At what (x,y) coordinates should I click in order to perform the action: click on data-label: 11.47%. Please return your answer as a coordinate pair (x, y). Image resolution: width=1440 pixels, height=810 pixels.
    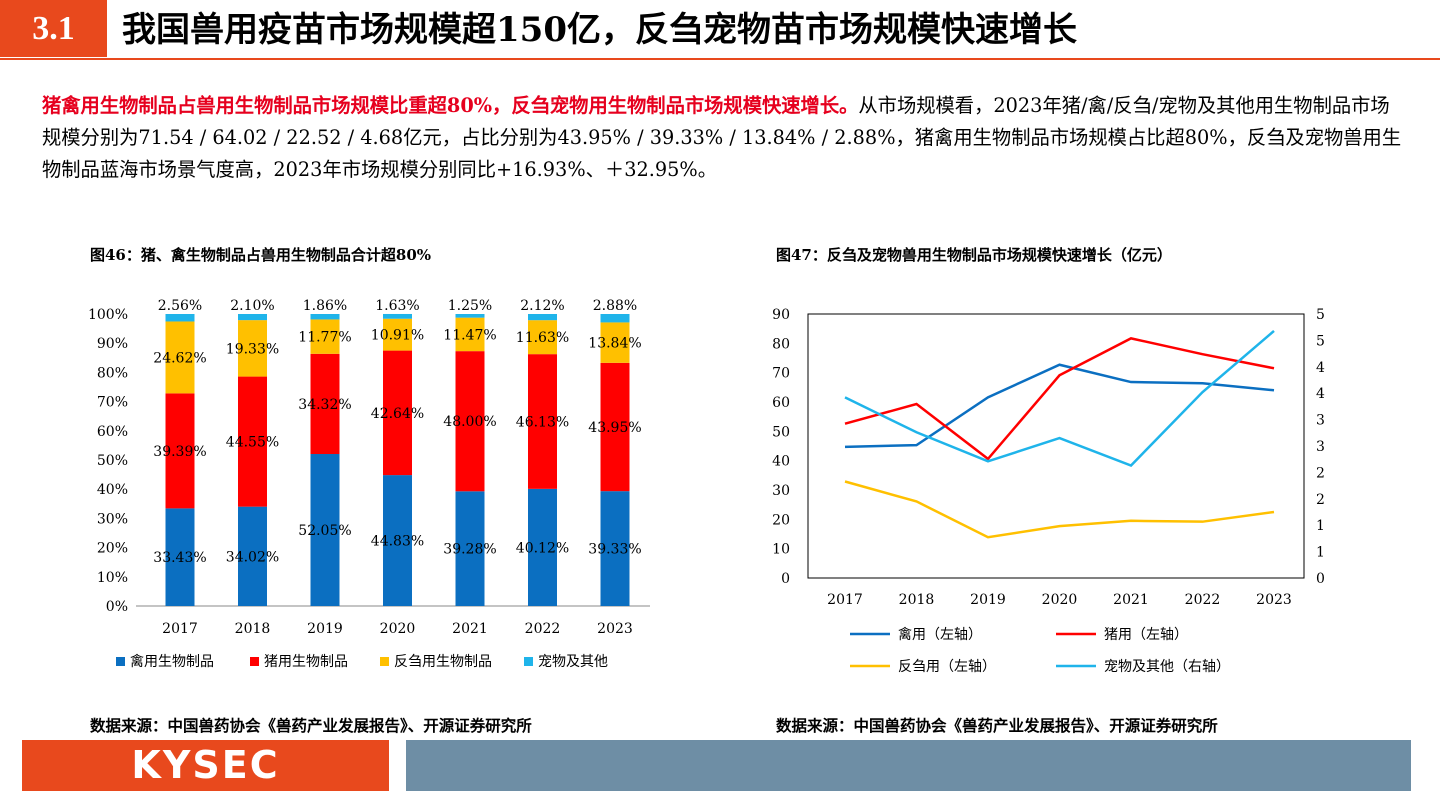
    Looking at the image, I should click on (469, 335).